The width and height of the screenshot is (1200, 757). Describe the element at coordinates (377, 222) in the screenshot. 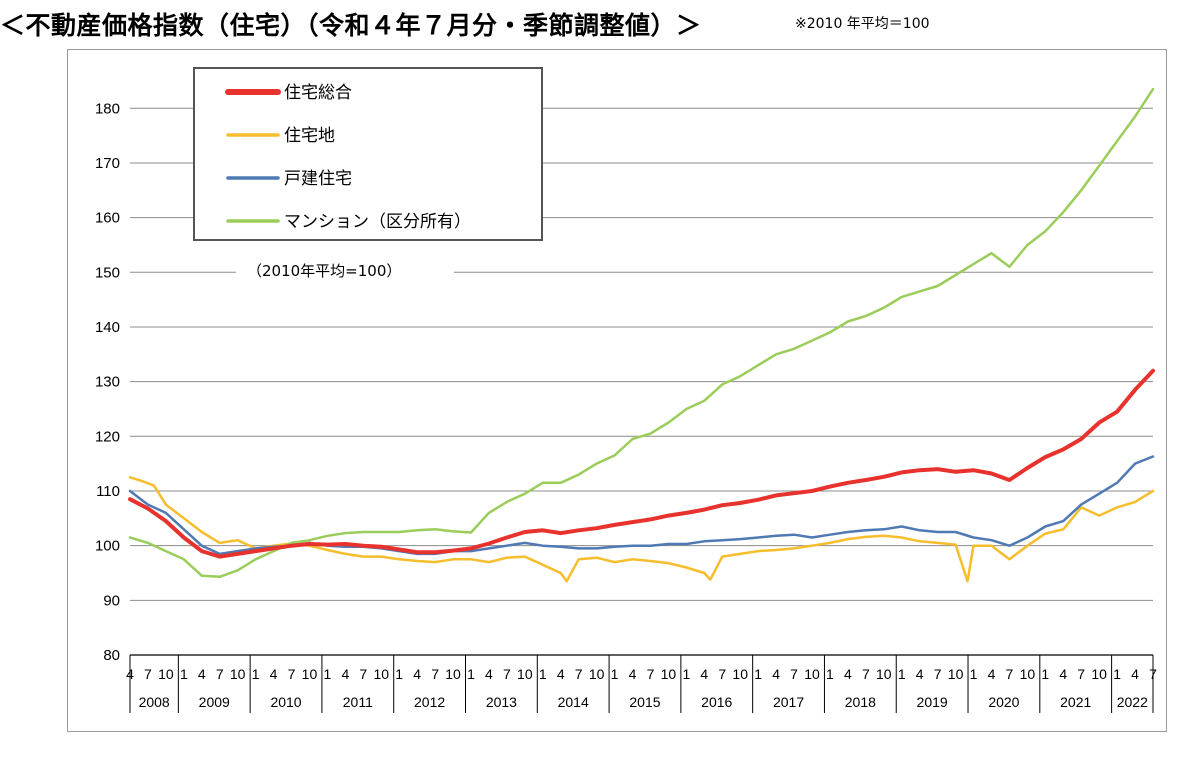

I see `legend-label: マンション（区分所有）` at that location.